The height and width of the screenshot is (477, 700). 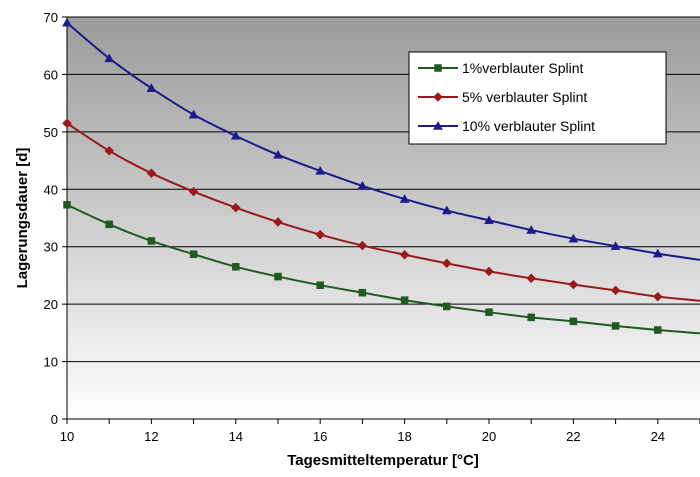 I want to click on x-tick-label: 22, so click(x=573, y=436).